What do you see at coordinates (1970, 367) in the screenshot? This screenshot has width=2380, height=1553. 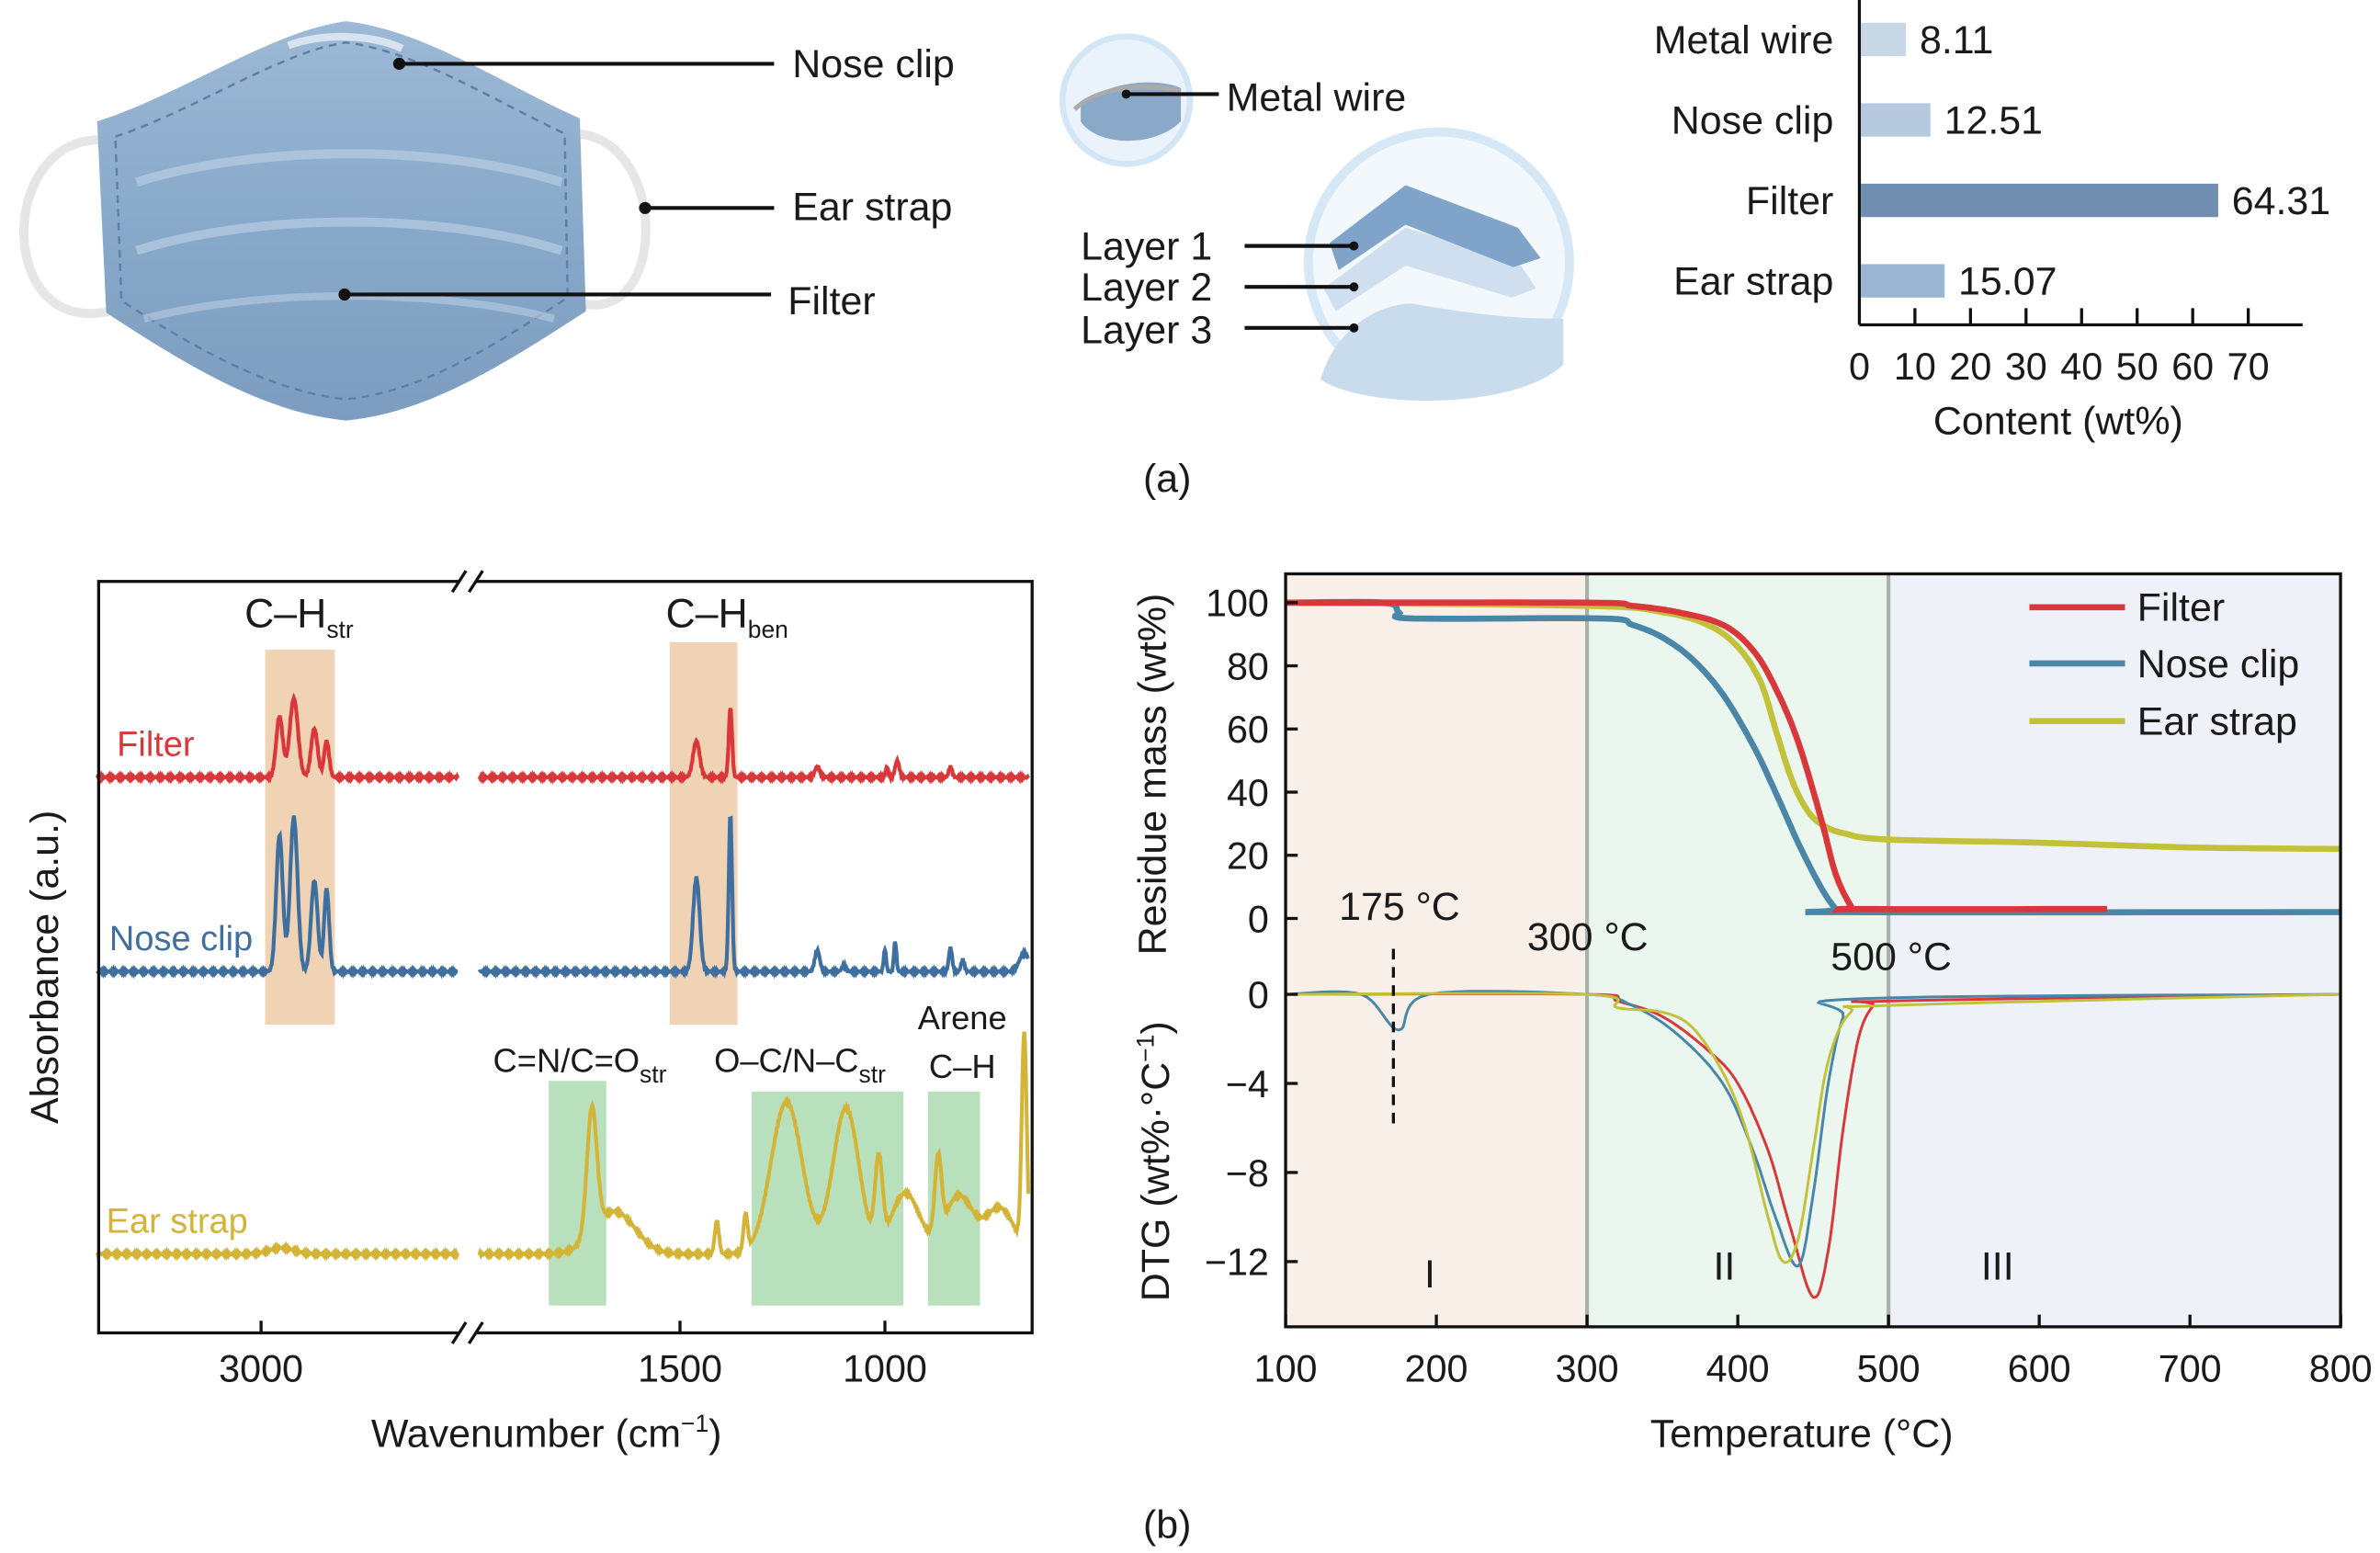 I see `bar-x-tick-label: 20` at bounding box center [1970, 367].